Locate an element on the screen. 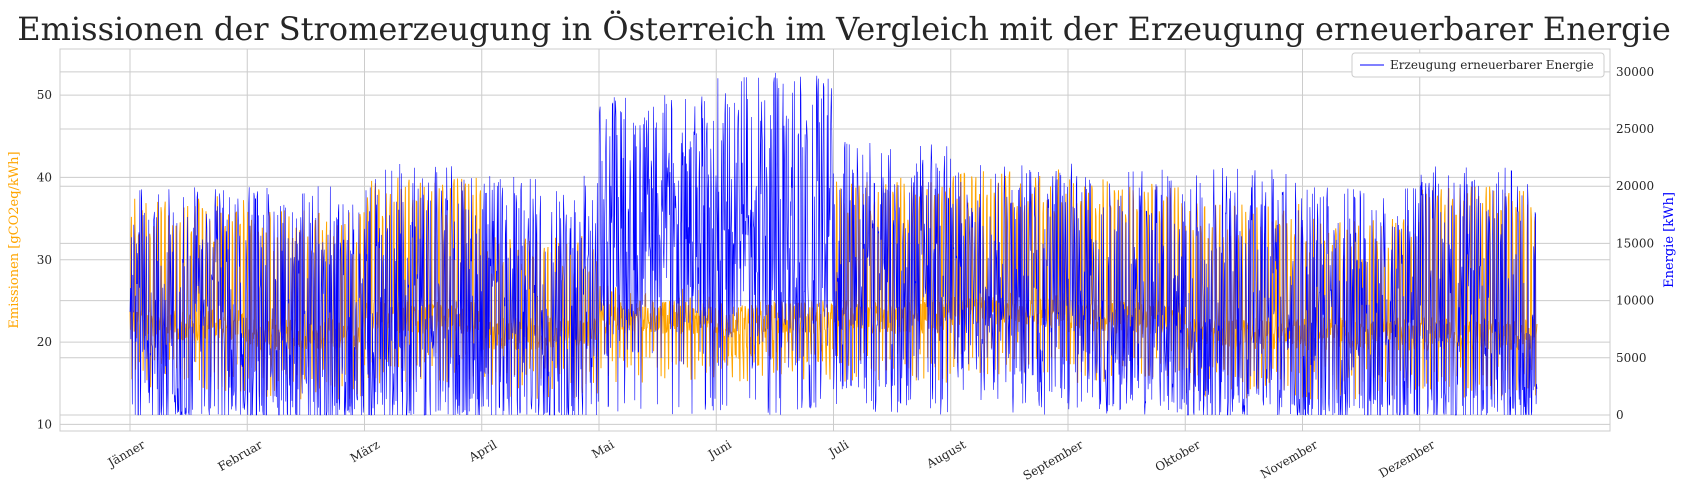  y-right-axis-title: Energie [kWh] is located at coordinates (1669, 240).